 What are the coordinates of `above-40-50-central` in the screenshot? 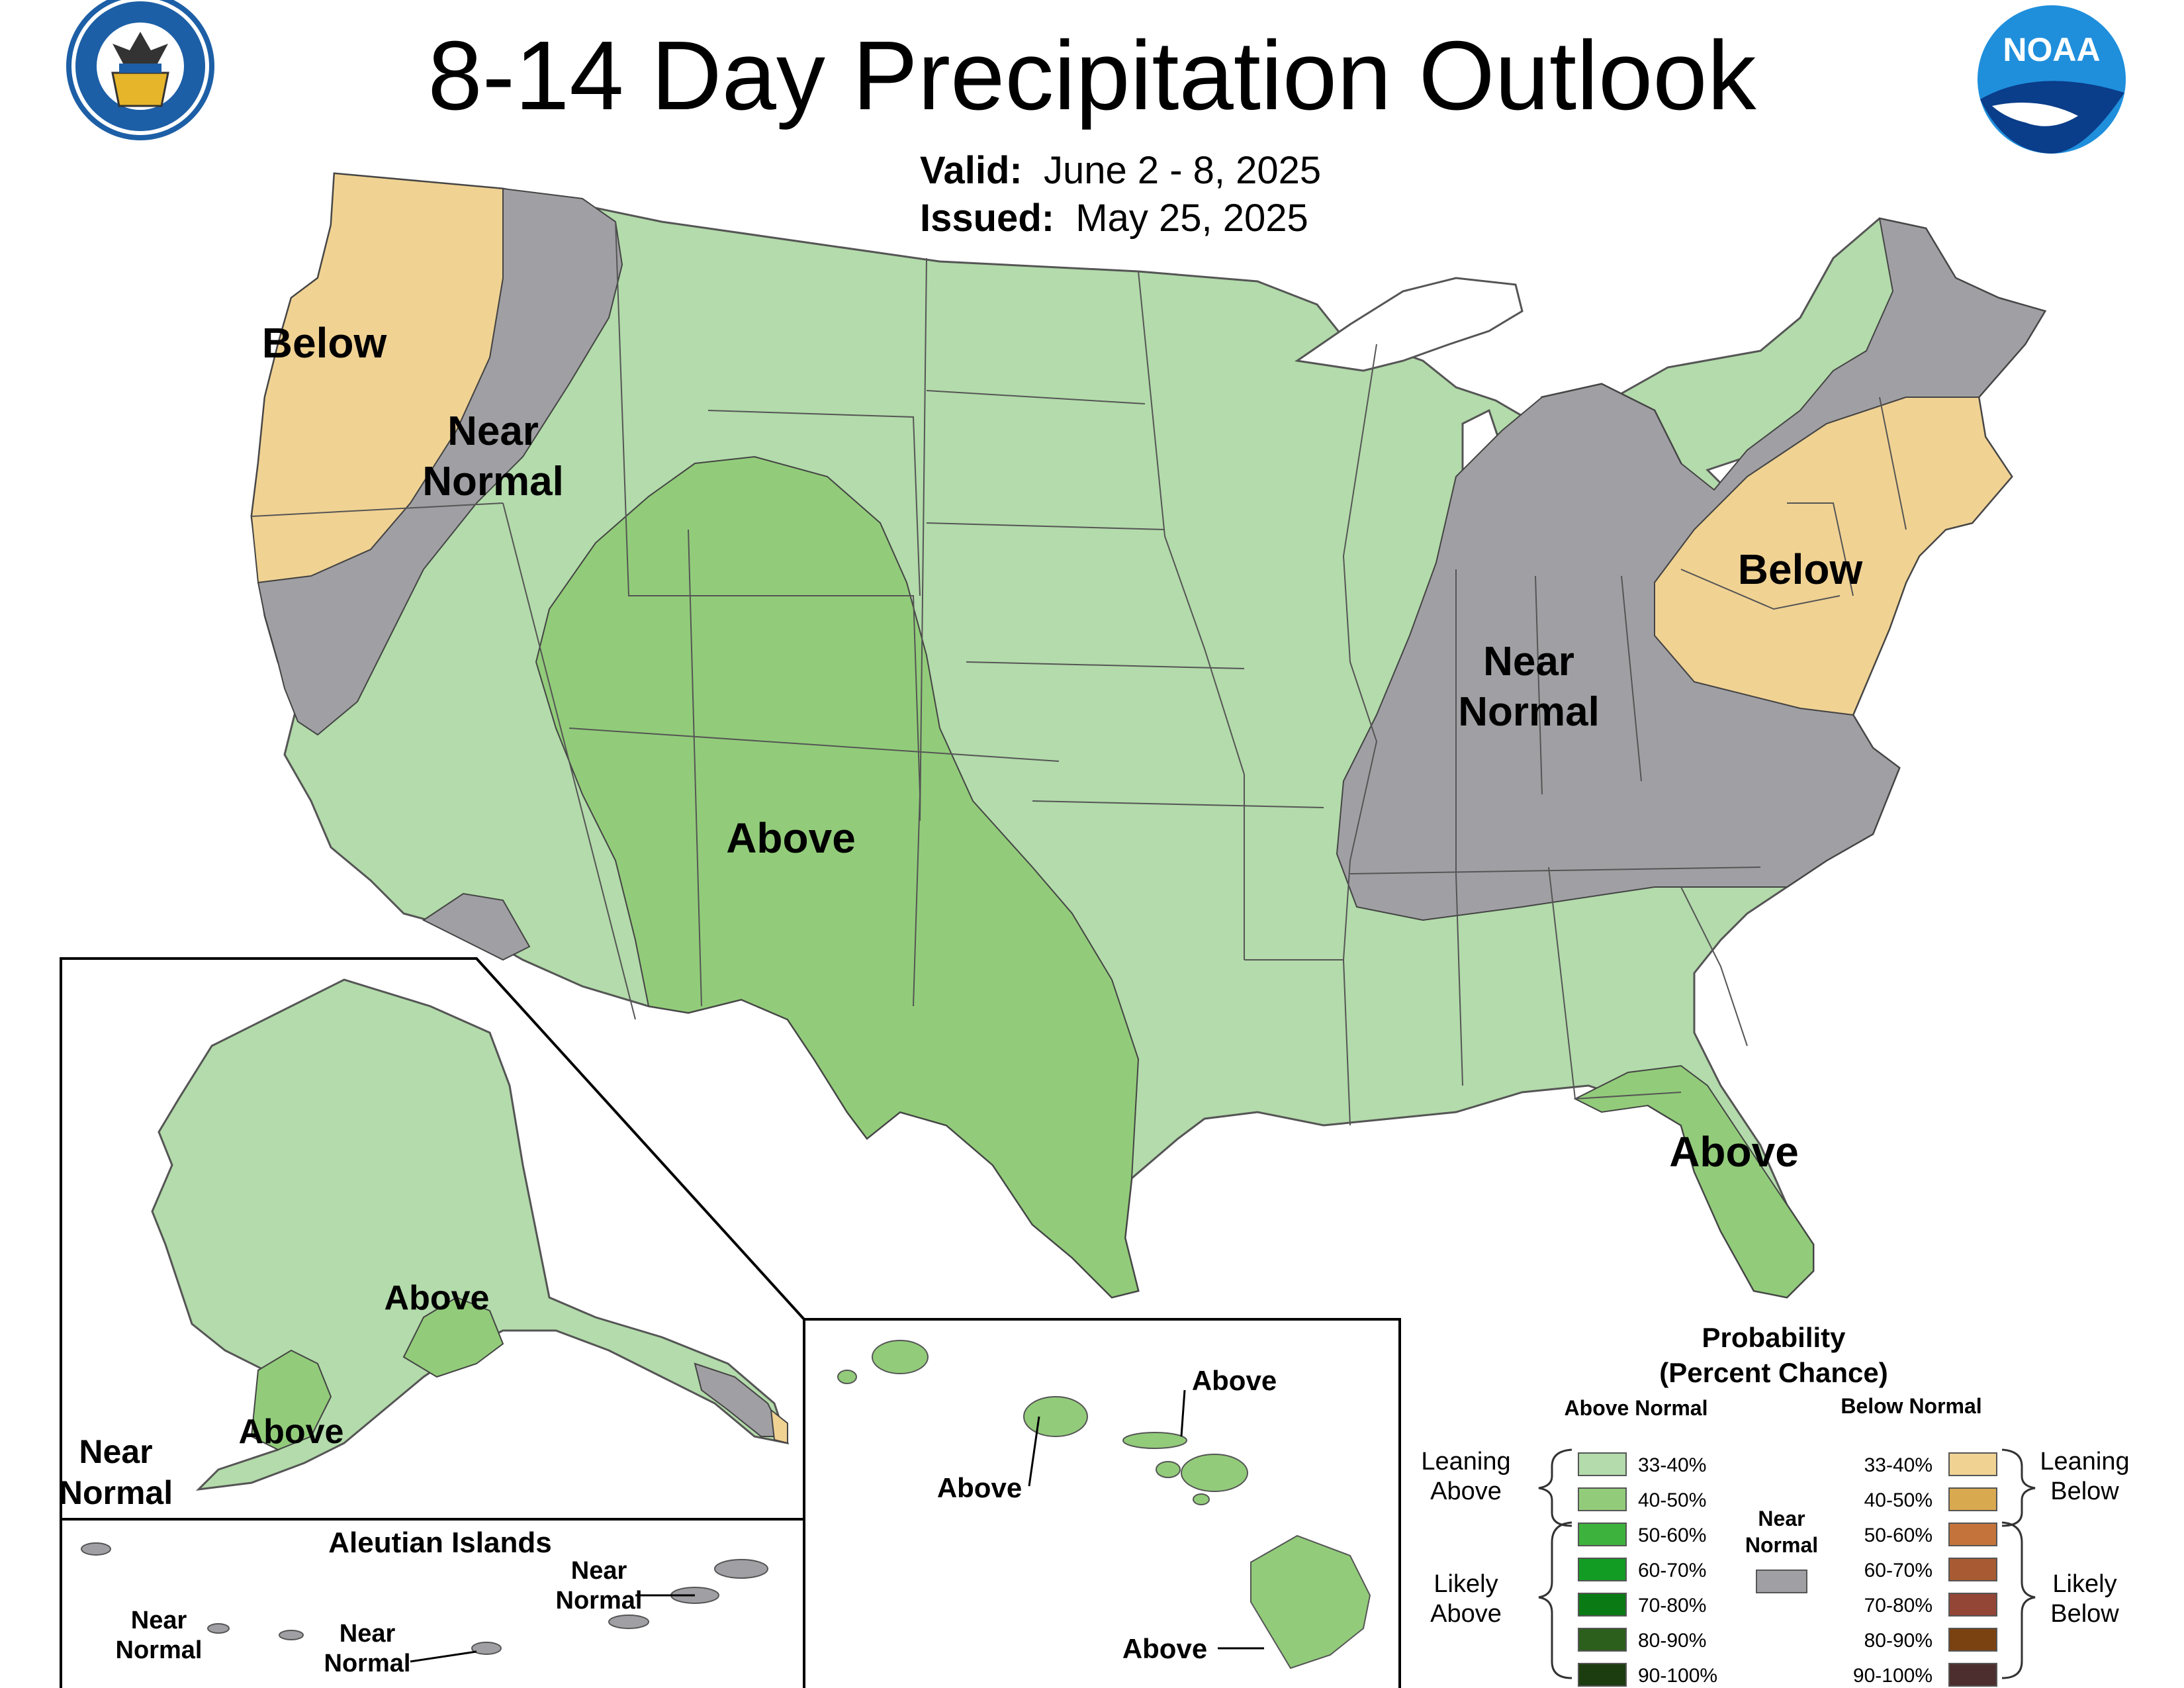 It's located at (837, 877).